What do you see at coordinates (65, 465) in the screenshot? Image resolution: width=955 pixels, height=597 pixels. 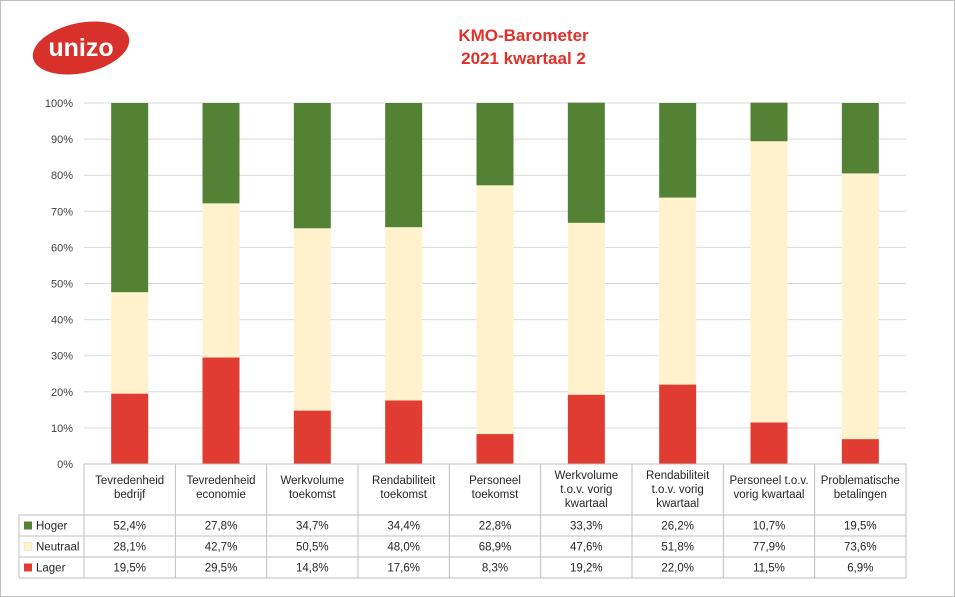 I see `y-tick-label: 0%` at bounding box center [65, 465].